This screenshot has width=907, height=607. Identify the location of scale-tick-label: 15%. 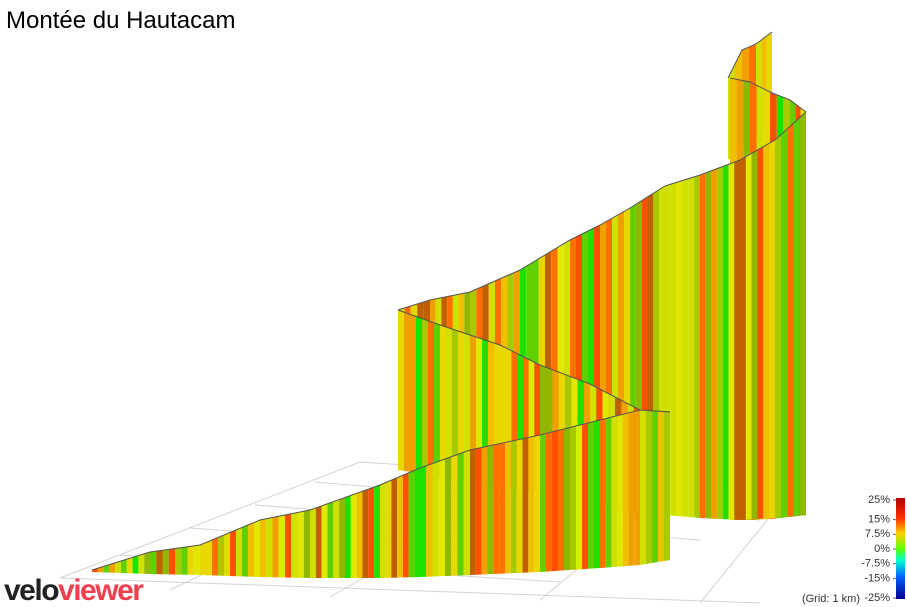
(879, 520).